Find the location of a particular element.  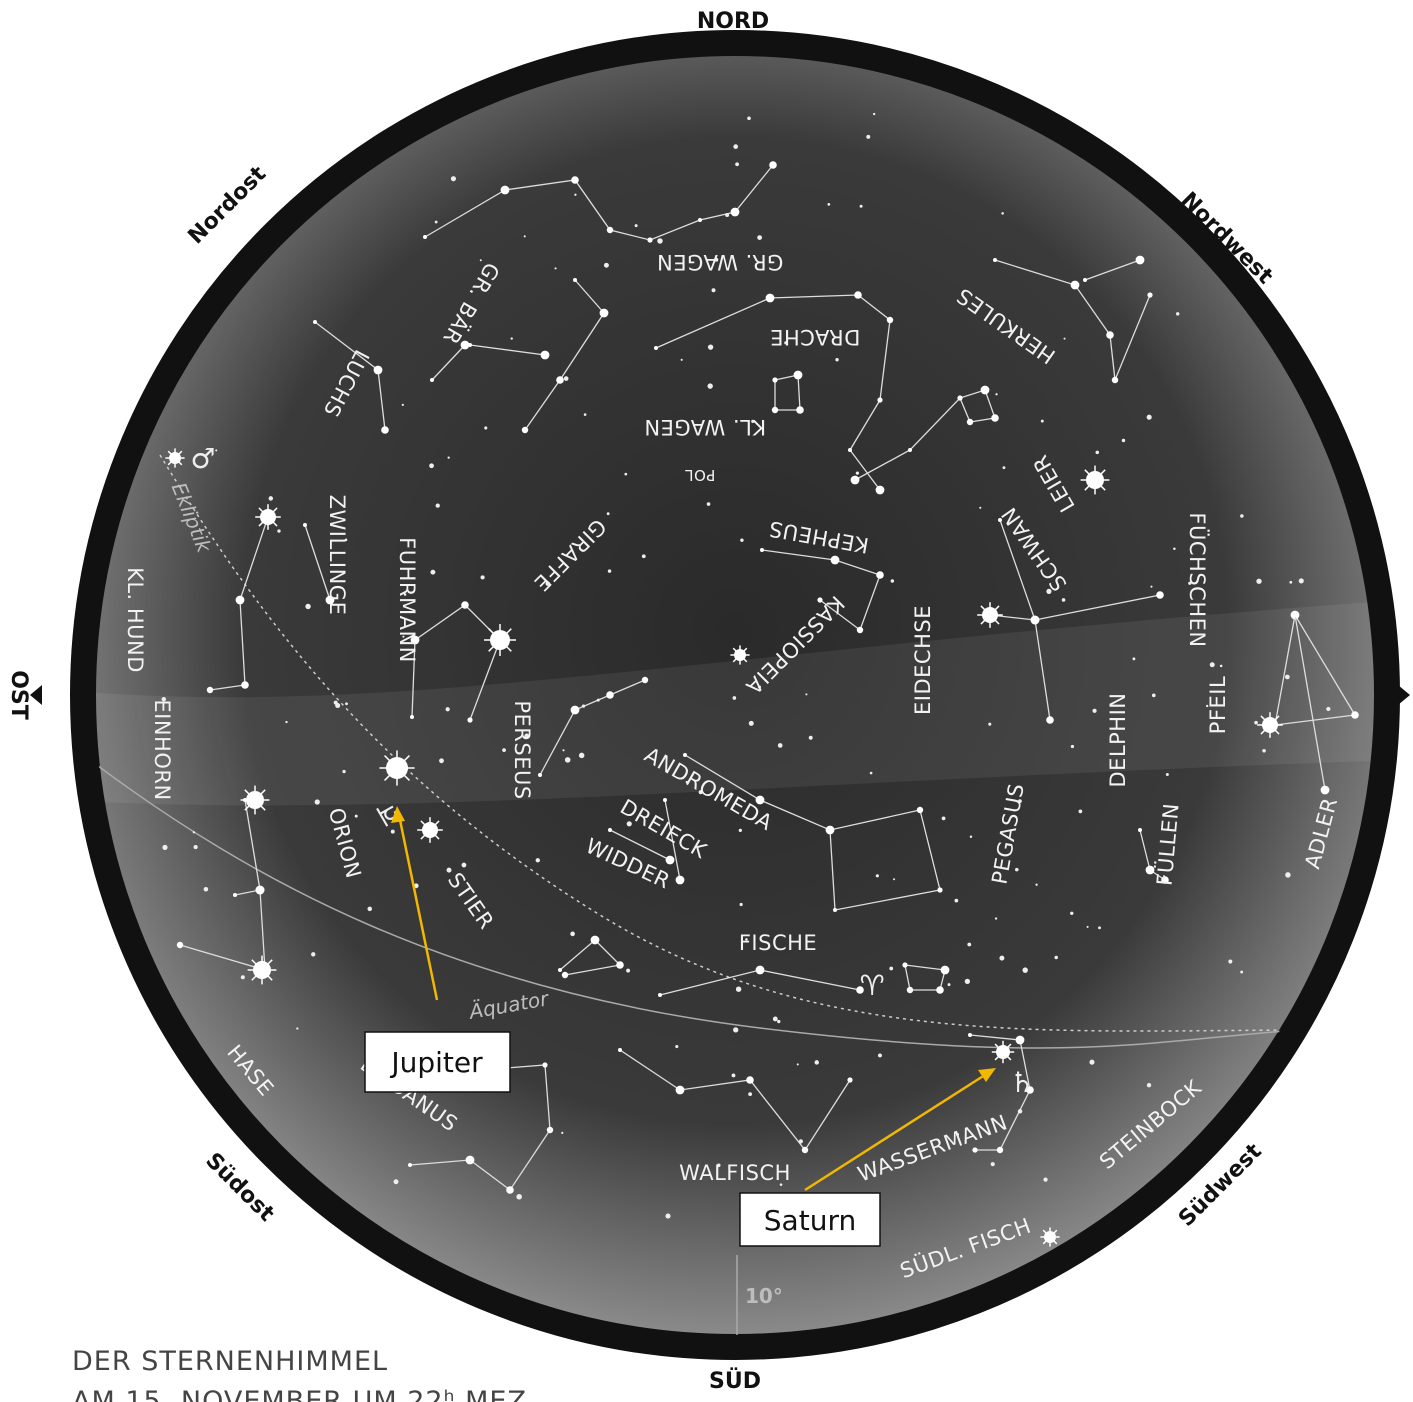

constellation-label: POL is located at coordinates (700, 475).